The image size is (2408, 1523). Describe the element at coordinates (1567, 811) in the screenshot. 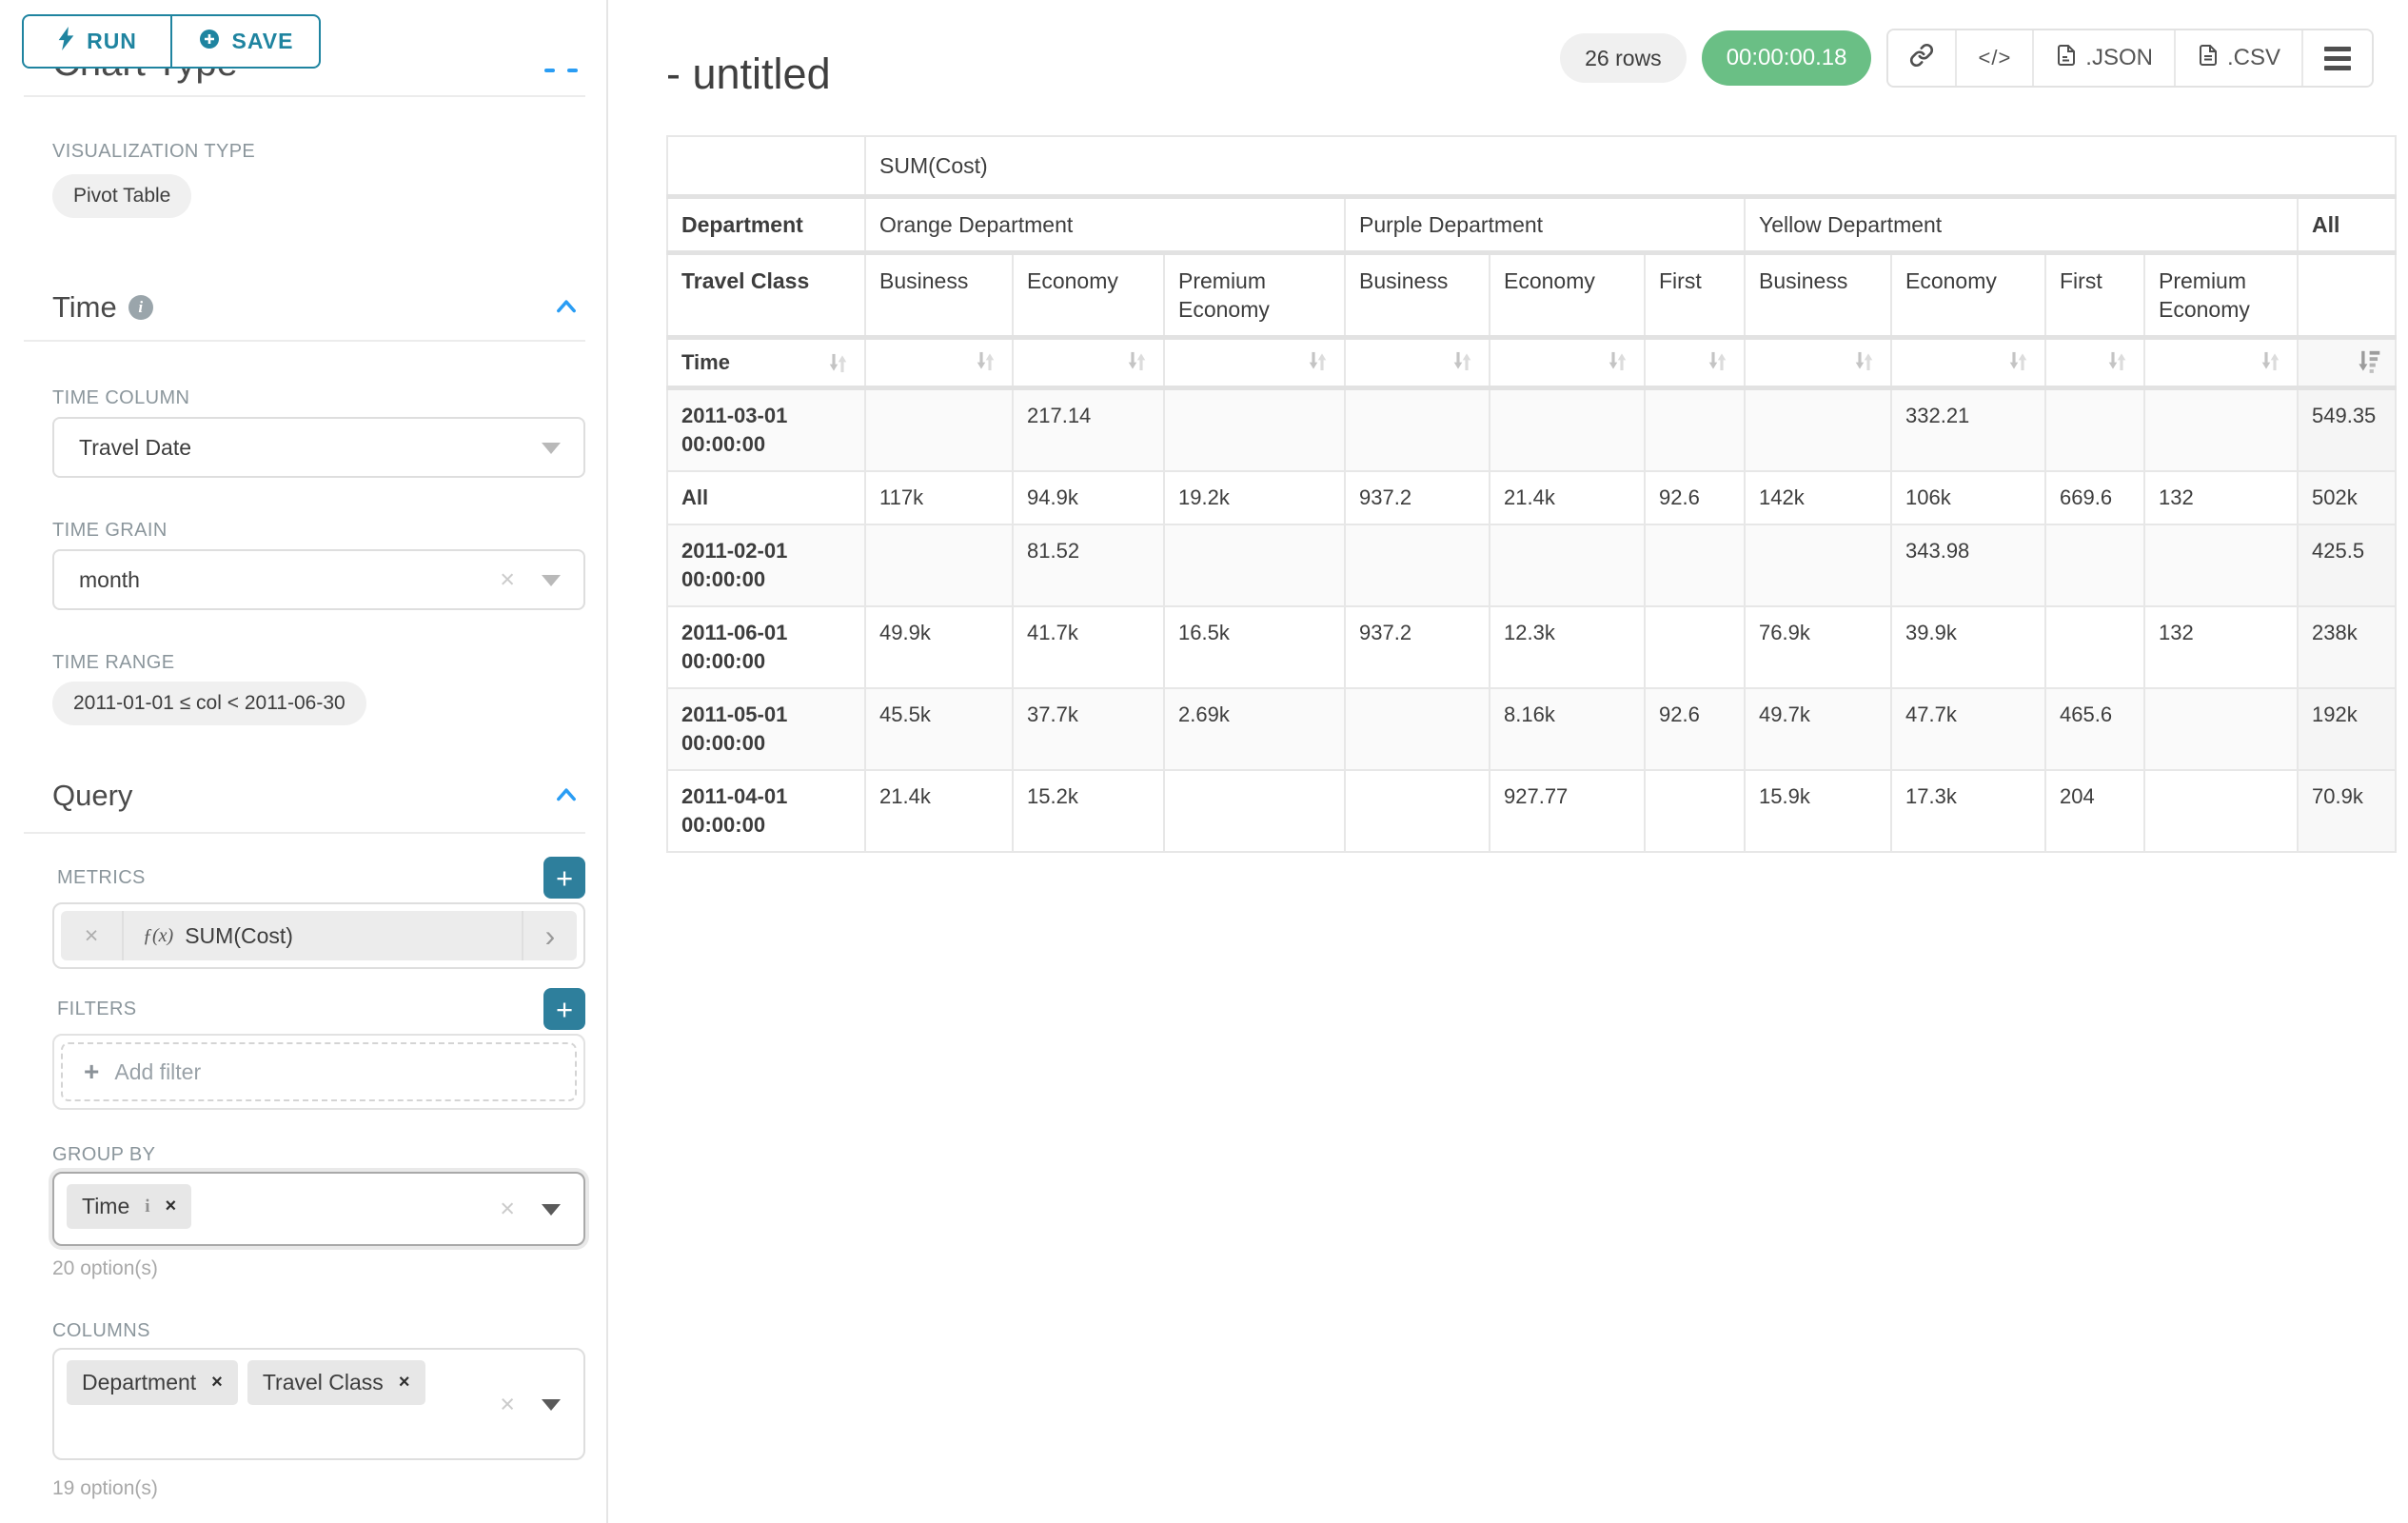

I see `value-cell: 927.77` at that location.